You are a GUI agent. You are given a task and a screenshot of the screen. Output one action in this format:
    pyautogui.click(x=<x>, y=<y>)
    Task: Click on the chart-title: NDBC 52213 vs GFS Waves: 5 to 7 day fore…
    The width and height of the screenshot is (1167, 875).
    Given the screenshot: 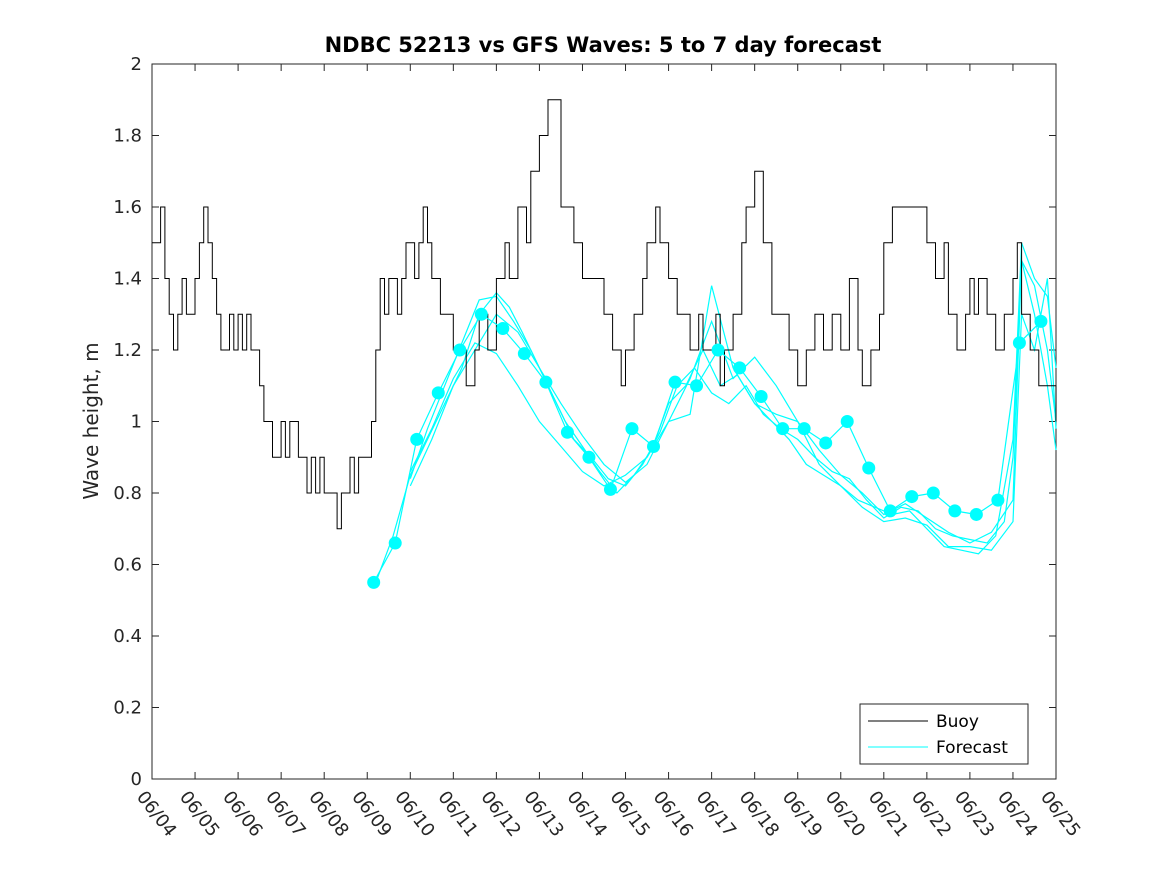 What is the action you would take?
    pyautogui.click(x=603, y=45)
    